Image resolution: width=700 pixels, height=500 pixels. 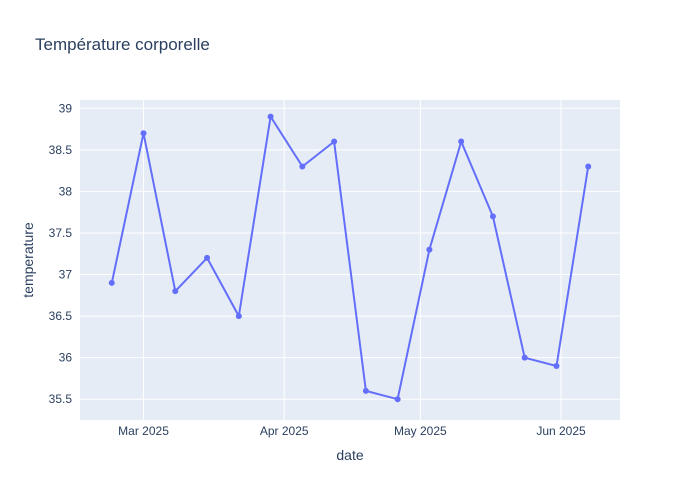 What do you see at coordinates (66, 108) in the screenshot?
I see `y-tick-label: 39` at bounding box center [66, 108].